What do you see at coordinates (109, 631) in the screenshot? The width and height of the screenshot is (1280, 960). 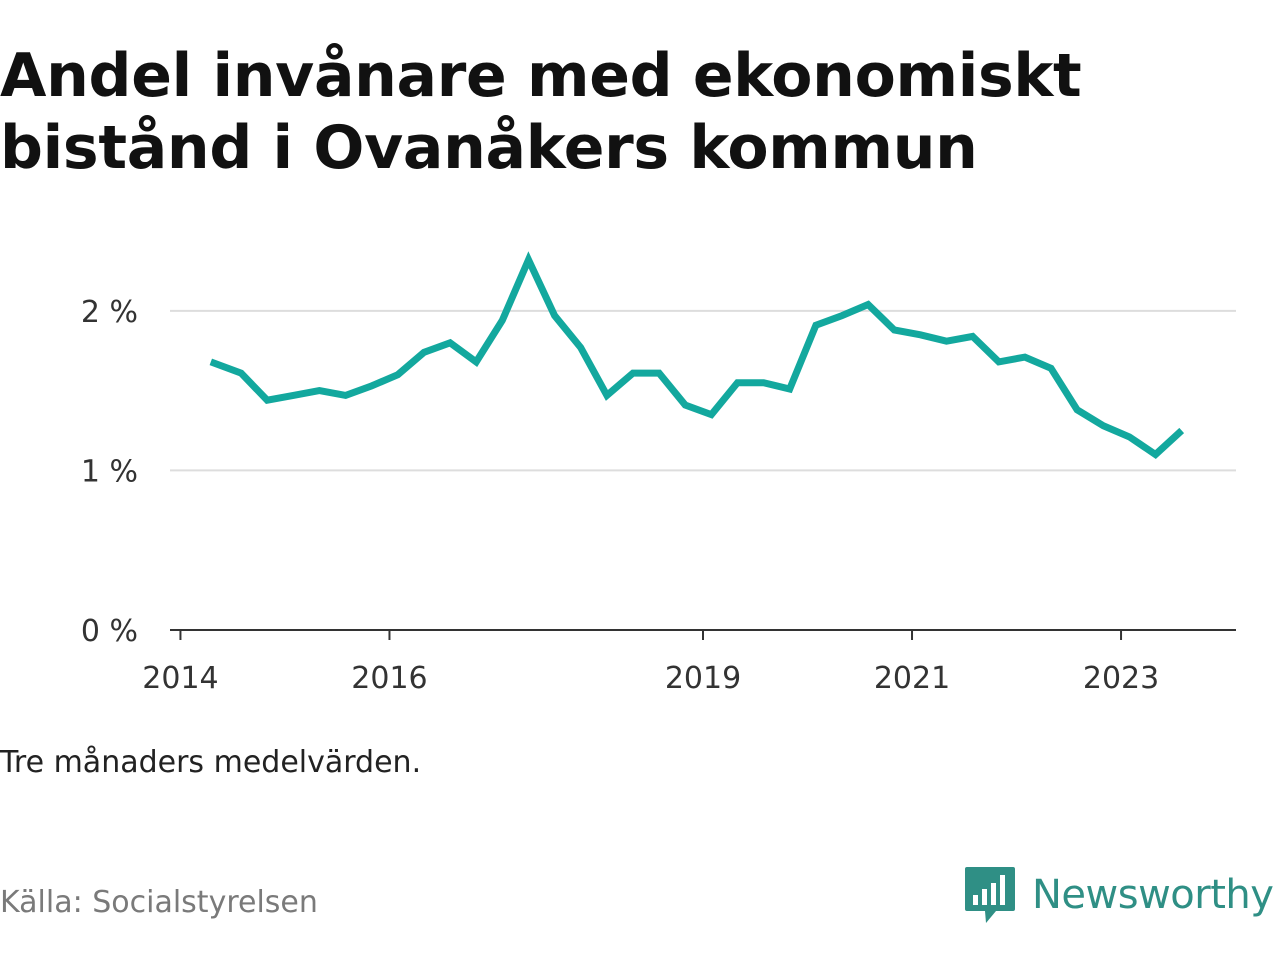 I see `y-tick-label: 0 %` at bounding box center [109, 631].